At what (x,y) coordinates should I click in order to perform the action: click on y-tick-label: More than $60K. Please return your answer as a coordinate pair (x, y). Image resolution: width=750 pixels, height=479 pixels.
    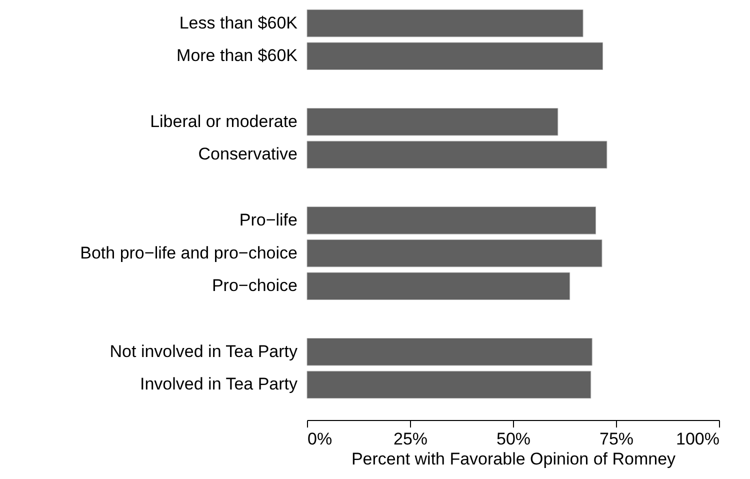
    Looking at the image, I should click on (237, 56).